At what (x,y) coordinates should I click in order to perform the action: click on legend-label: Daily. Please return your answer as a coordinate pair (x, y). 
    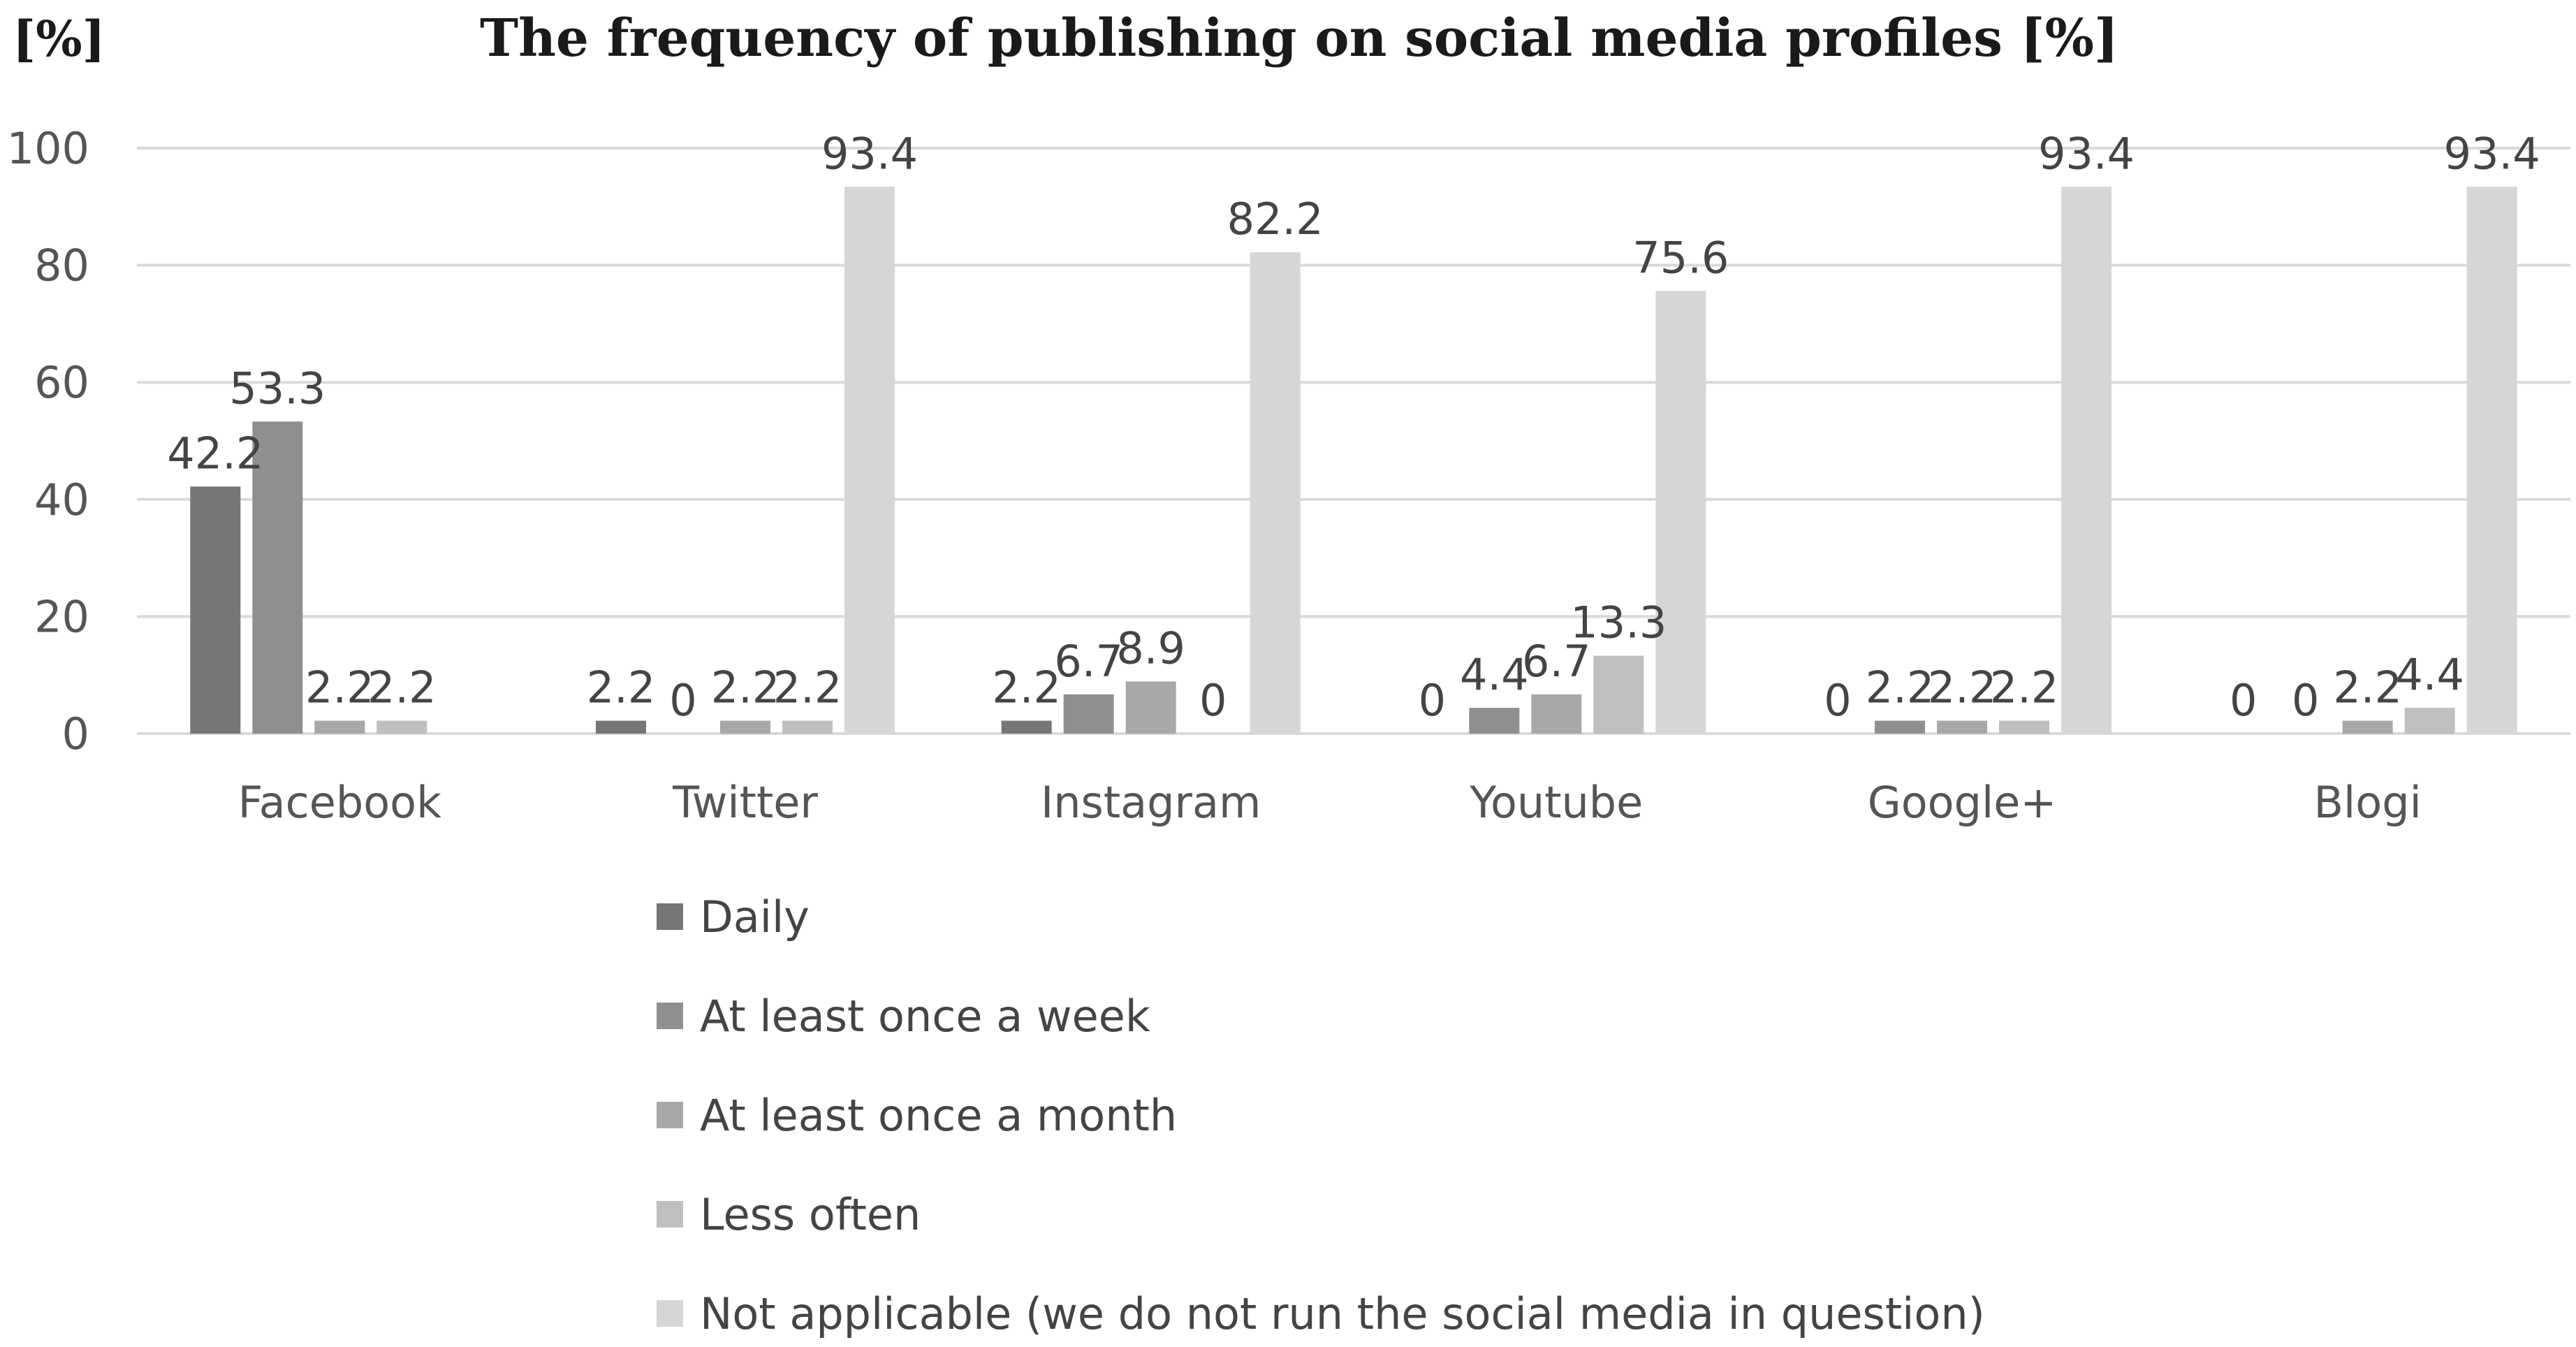
    Looking at the image, I should click on (755, 916).